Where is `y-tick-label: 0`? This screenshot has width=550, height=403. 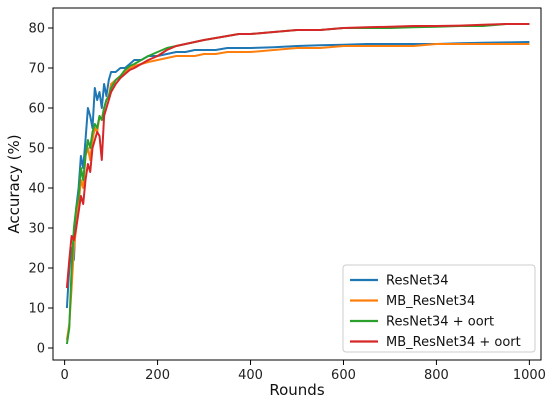 y-tick-label: 0 is located at coordinates (41, 349).